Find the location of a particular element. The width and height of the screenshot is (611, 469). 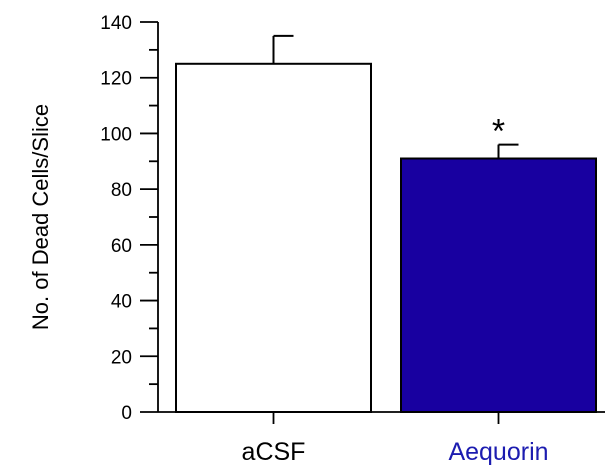

y-tick-label: 140 is located at coordinates (116, 23).